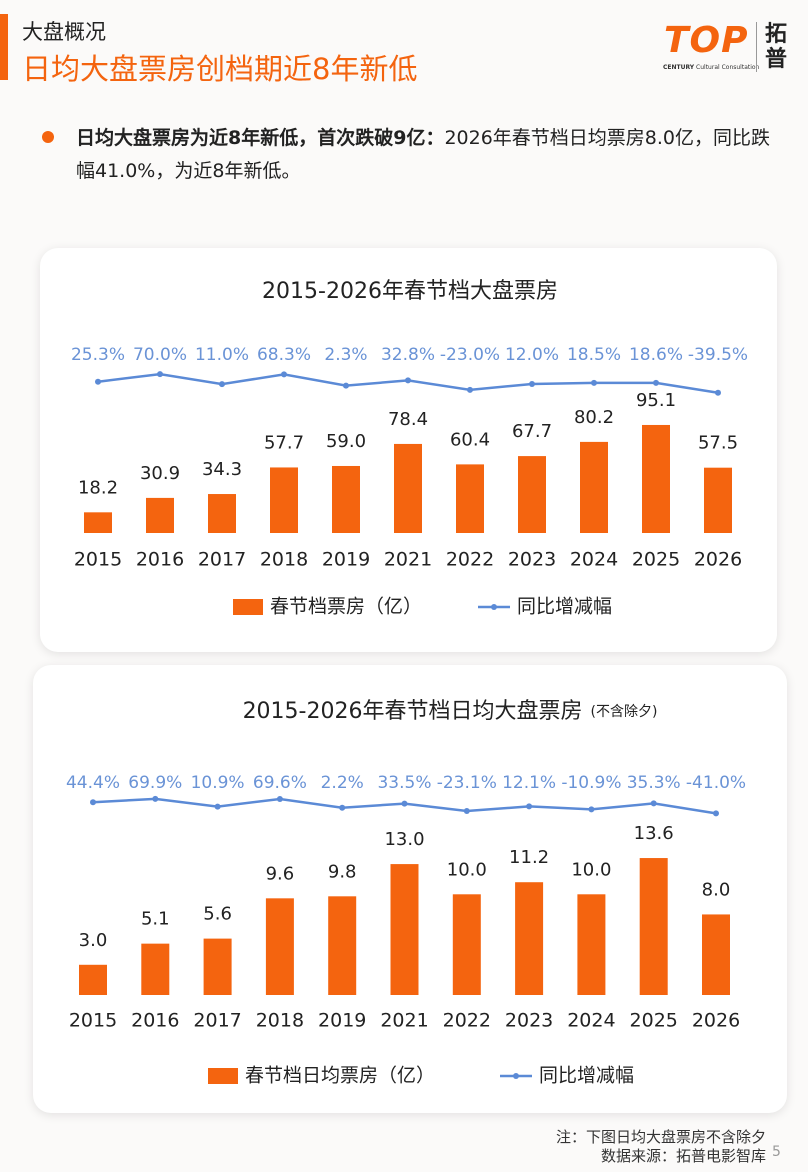 Image resolution: width=808 pixels, height=1172 pixels. I want to click on logo-divider, so click(756, 47).